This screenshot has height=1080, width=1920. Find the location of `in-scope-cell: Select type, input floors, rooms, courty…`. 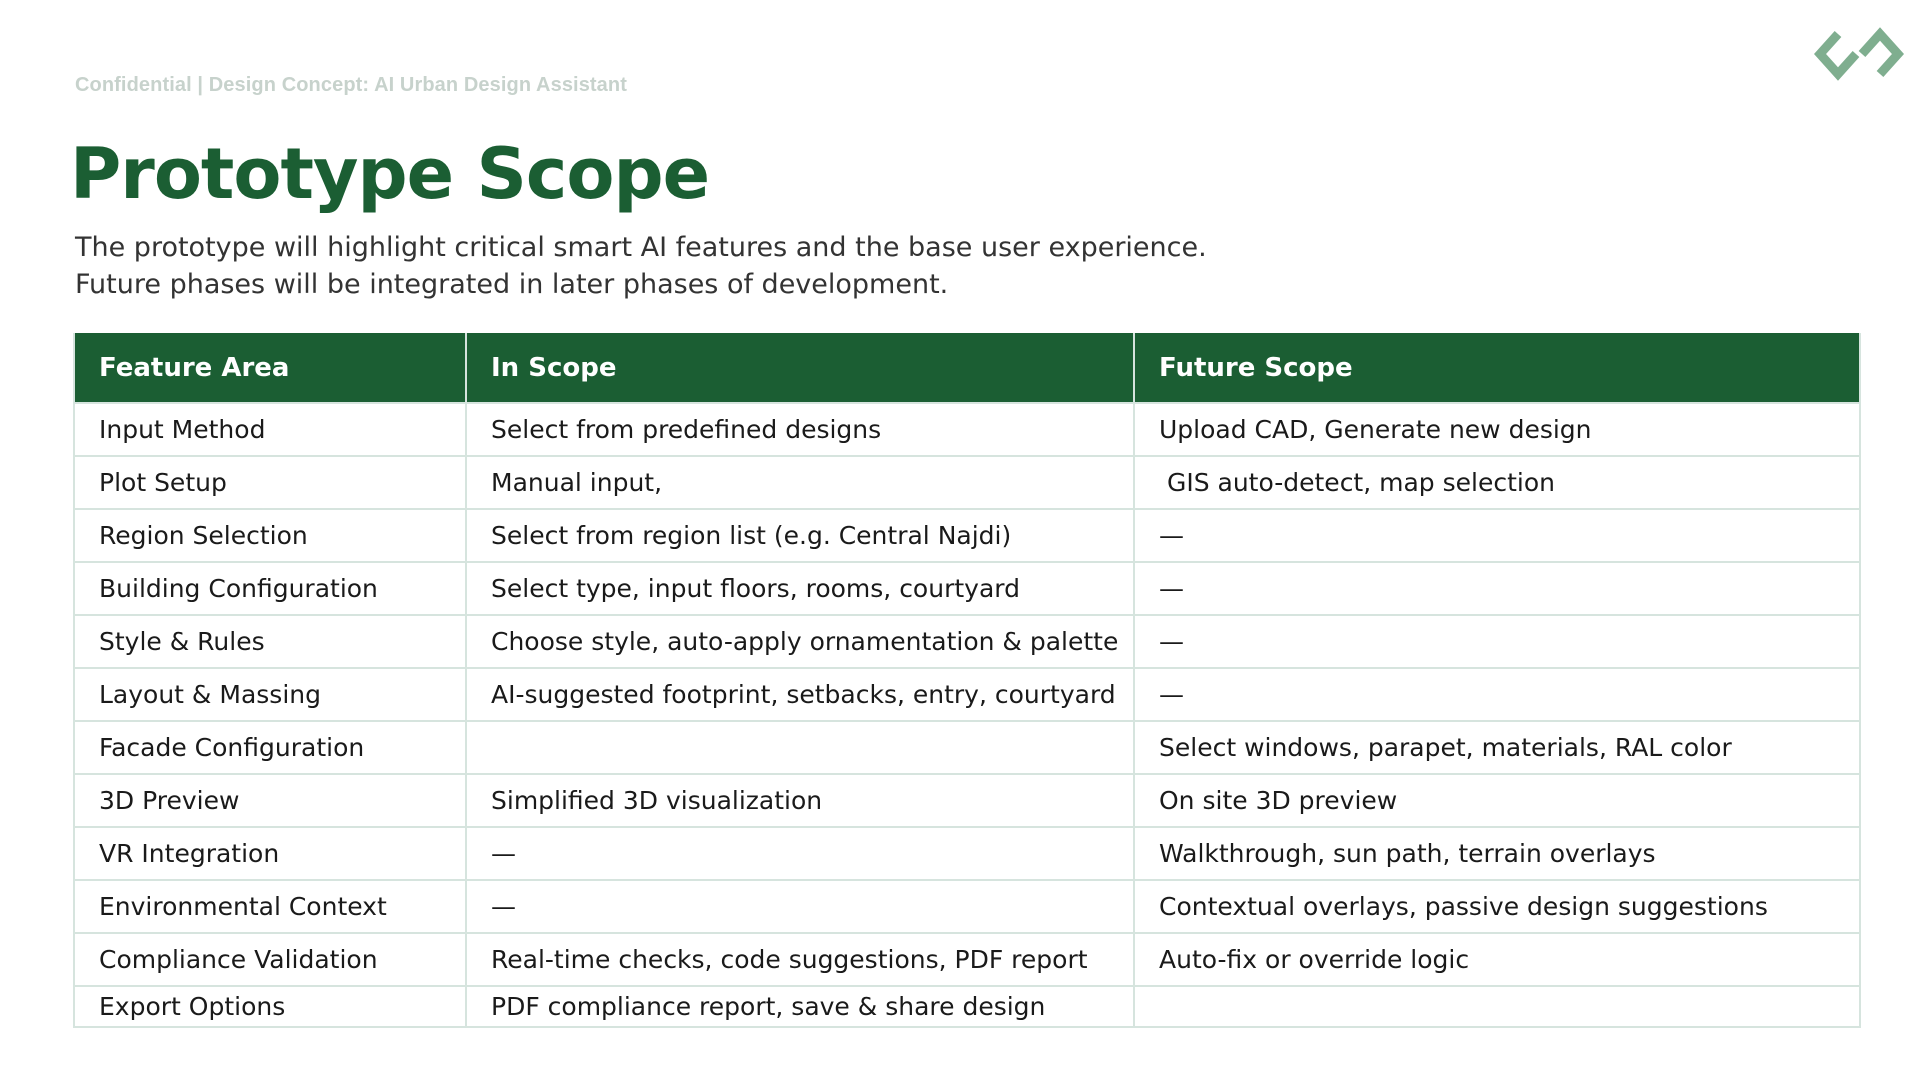

in-scope-cell: Select type, input floors, rooms, courty… is located at coordinates (800, 588).